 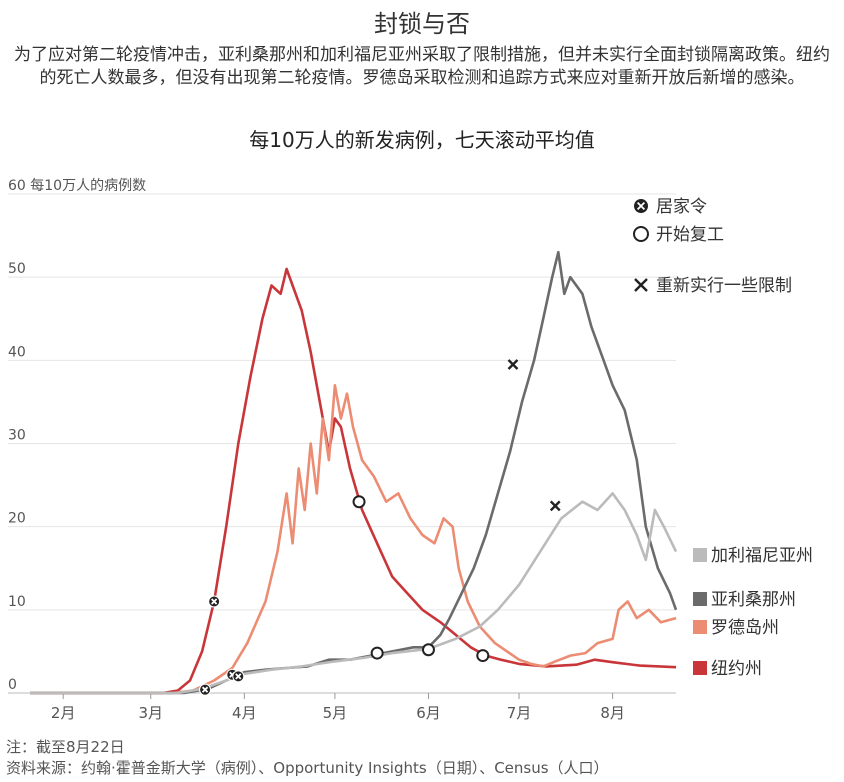 What do you see at coordinates (612, 713) in the screenshot?
I see `x-tick-label: 8月` at bounding box center [612, 713].